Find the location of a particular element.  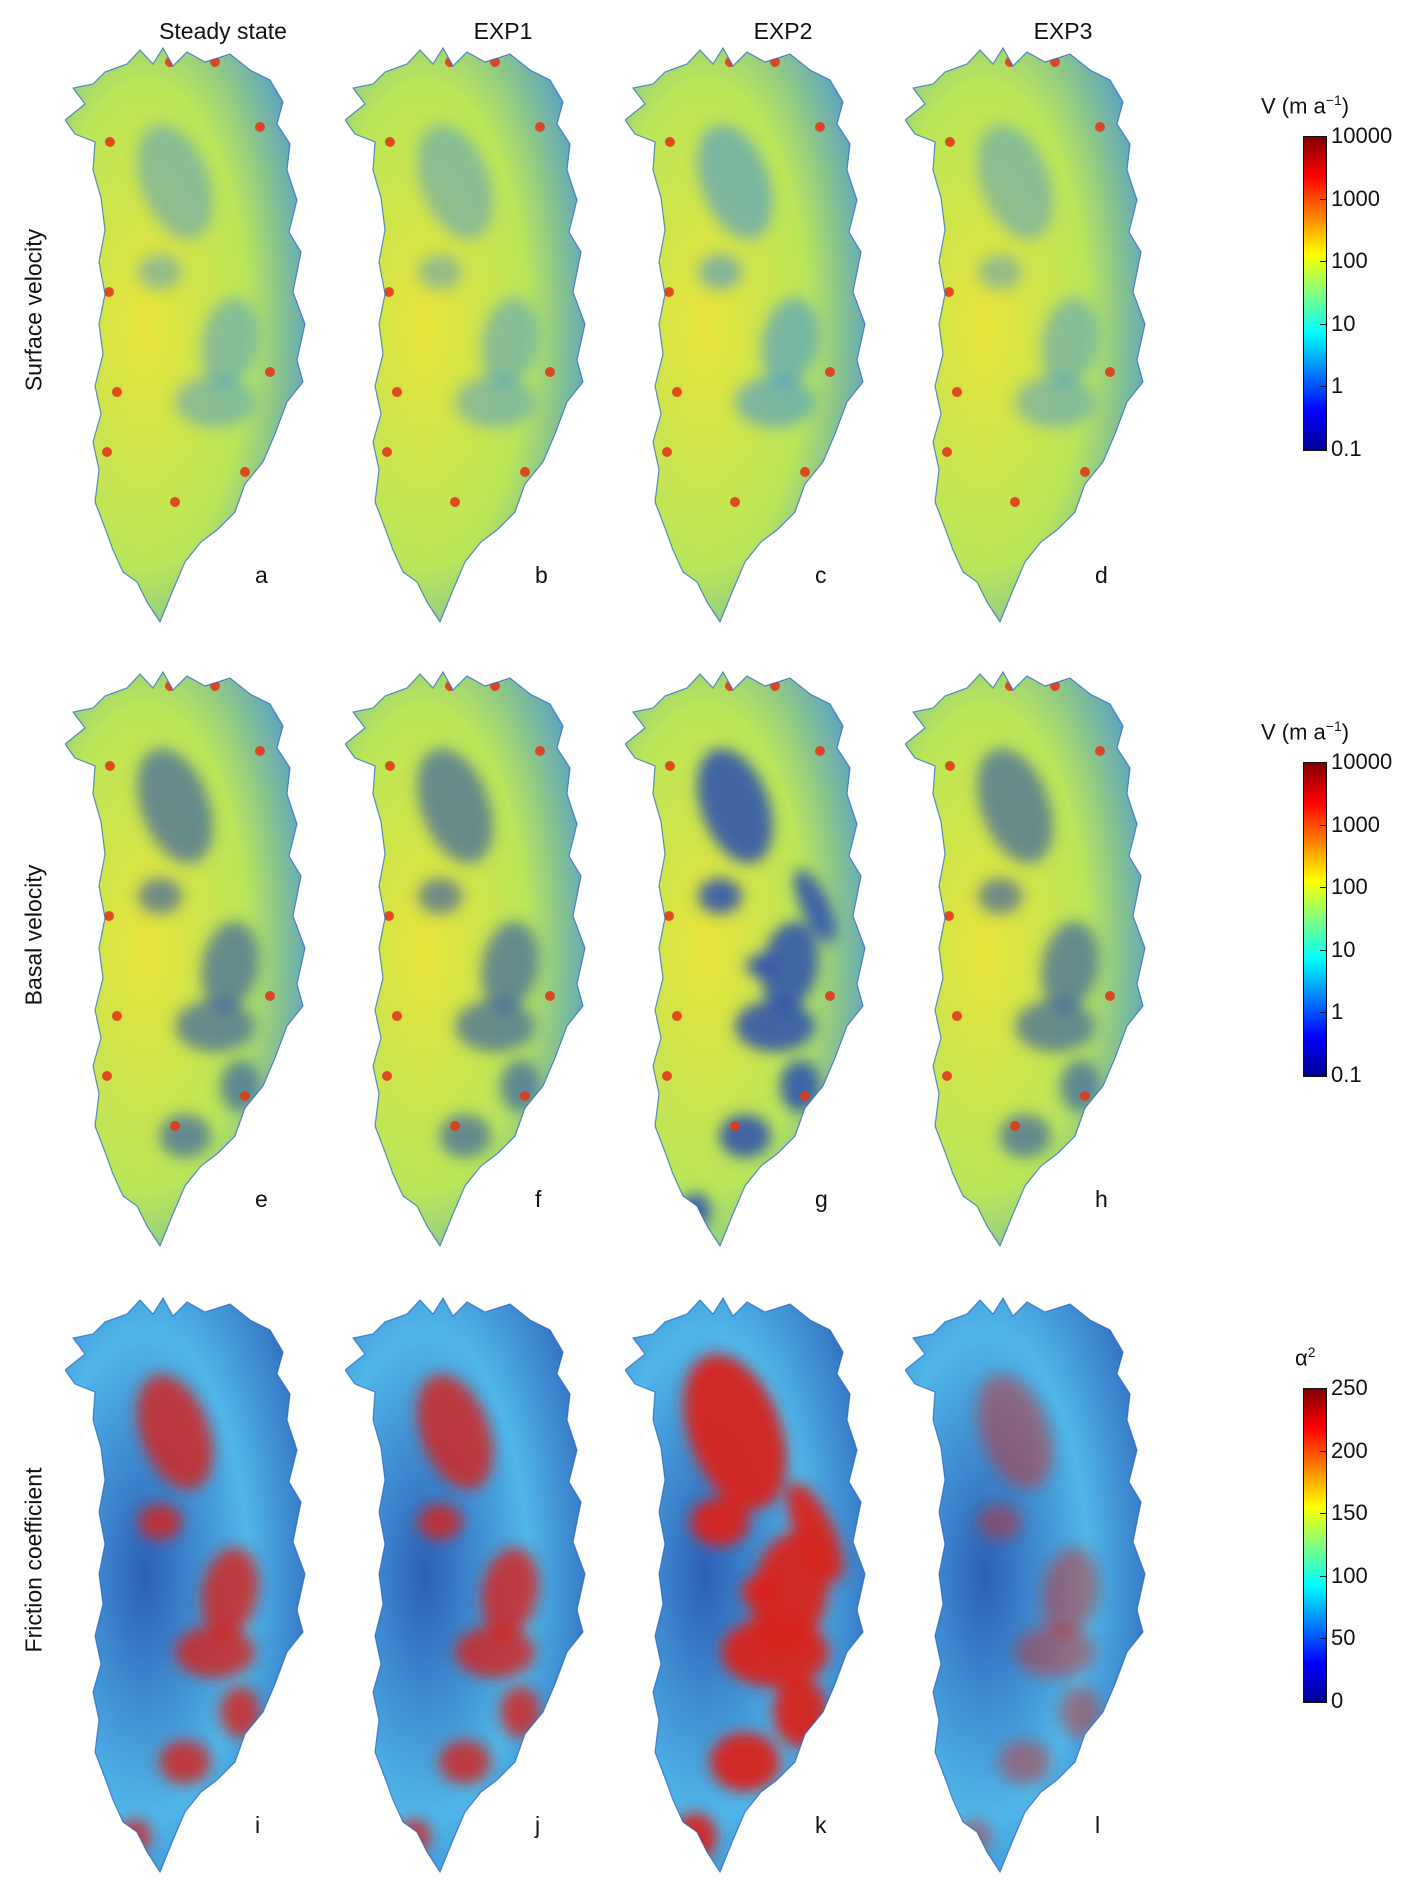

row-title-basal-velocity: Basal velocity is located at coordinates (33, 935).